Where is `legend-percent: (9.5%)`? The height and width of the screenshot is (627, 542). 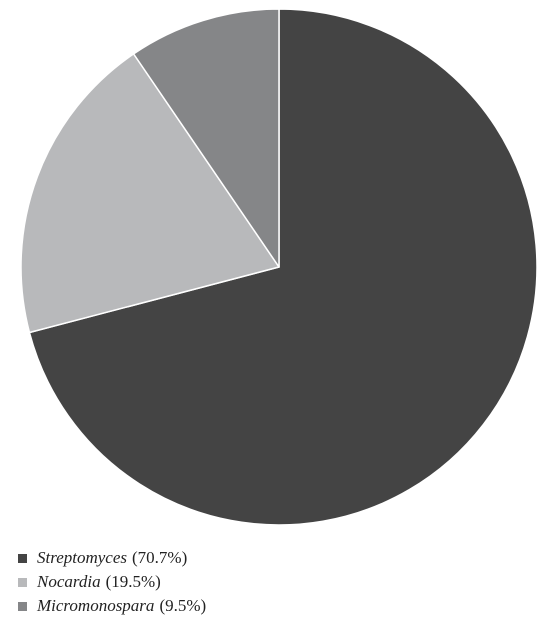
legend-percent: (9.5%) is located at coordinates (183, 605).